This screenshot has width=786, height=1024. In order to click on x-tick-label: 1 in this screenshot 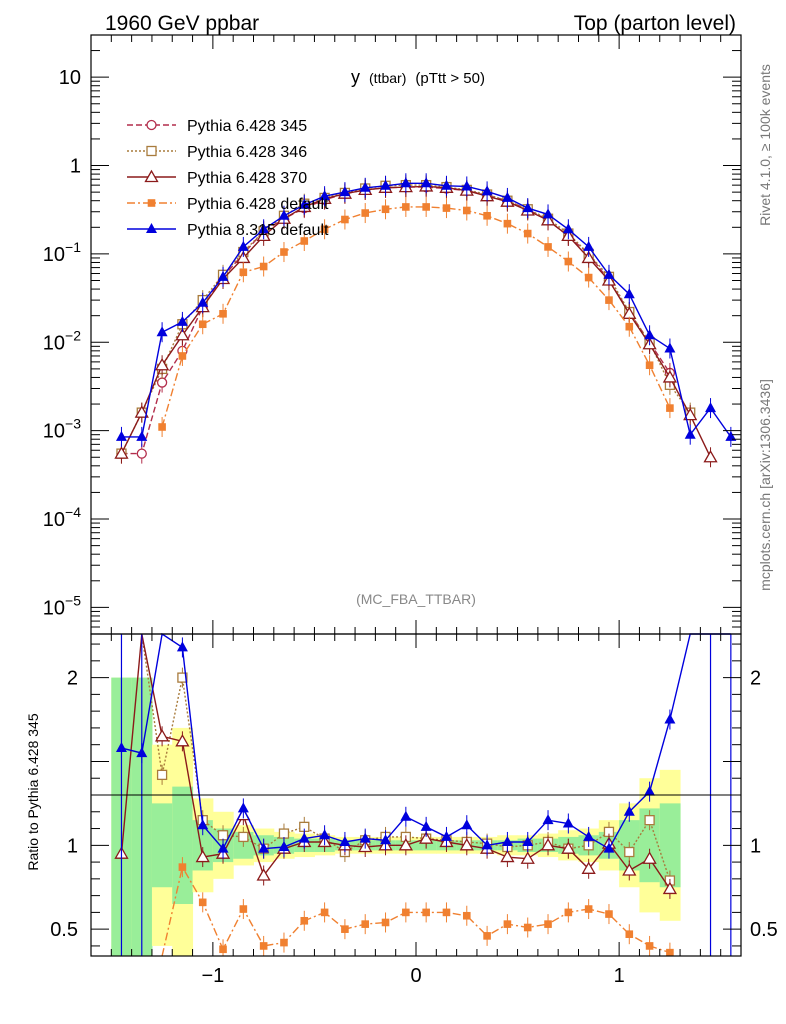, I will do `click(619, 976)`.